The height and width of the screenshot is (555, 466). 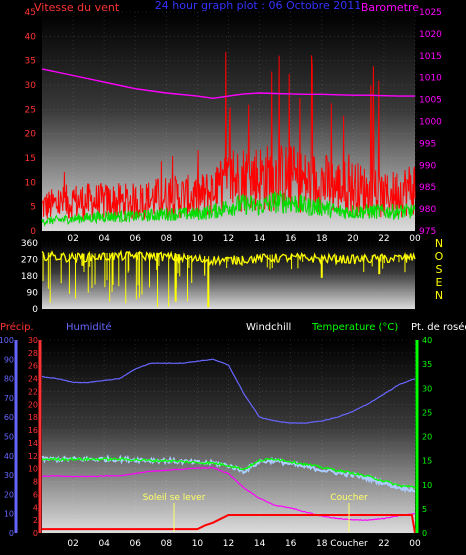 I want to click on x-axis-tick: 02, so click(x=72, y=544).